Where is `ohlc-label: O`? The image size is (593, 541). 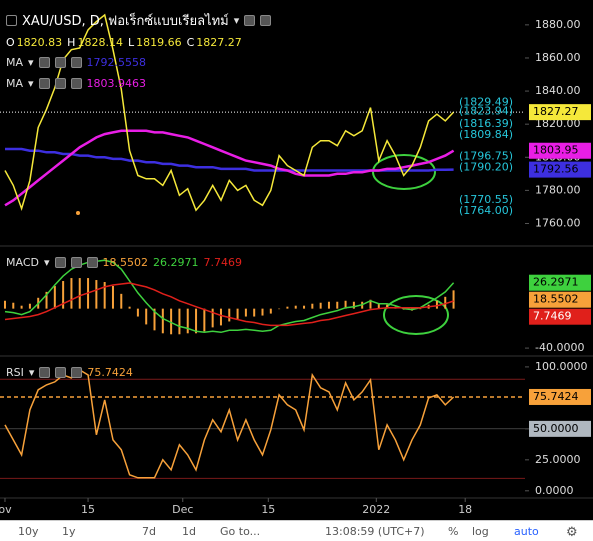 ohlc-label: O is located at coordinates (10, 42).